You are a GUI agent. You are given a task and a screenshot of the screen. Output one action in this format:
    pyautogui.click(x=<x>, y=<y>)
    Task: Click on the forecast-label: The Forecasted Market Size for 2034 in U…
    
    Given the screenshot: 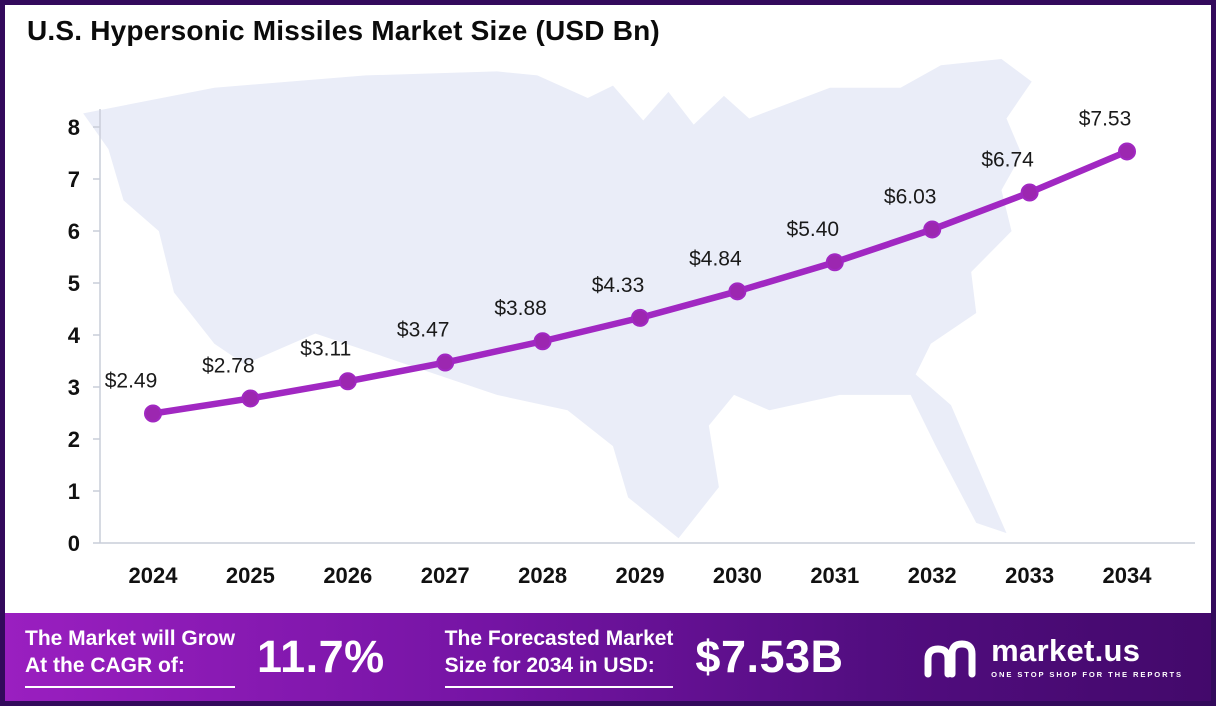 What is the action you would take?
    pyautogui.click(x=559, y=657)
    